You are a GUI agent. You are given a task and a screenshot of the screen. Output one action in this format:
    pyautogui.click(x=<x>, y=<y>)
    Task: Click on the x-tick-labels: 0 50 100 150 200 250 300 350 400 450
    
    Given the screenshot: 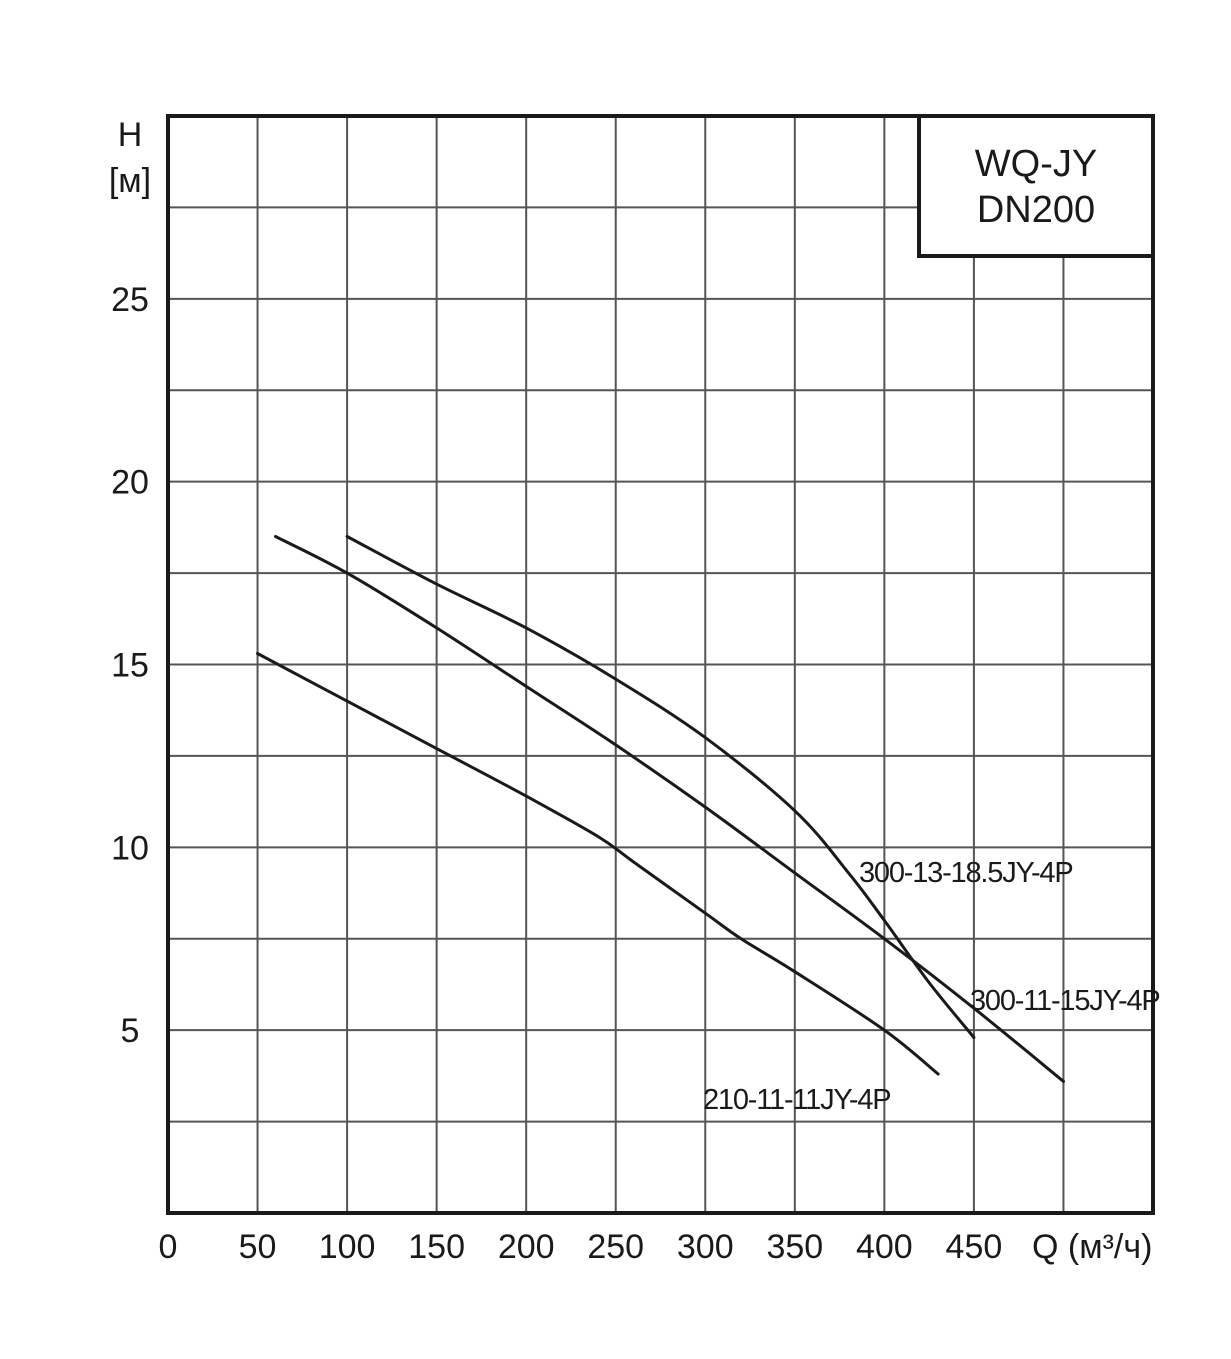 What is the action you would take?
    pyautogui.click(x=581, y=1247)
    